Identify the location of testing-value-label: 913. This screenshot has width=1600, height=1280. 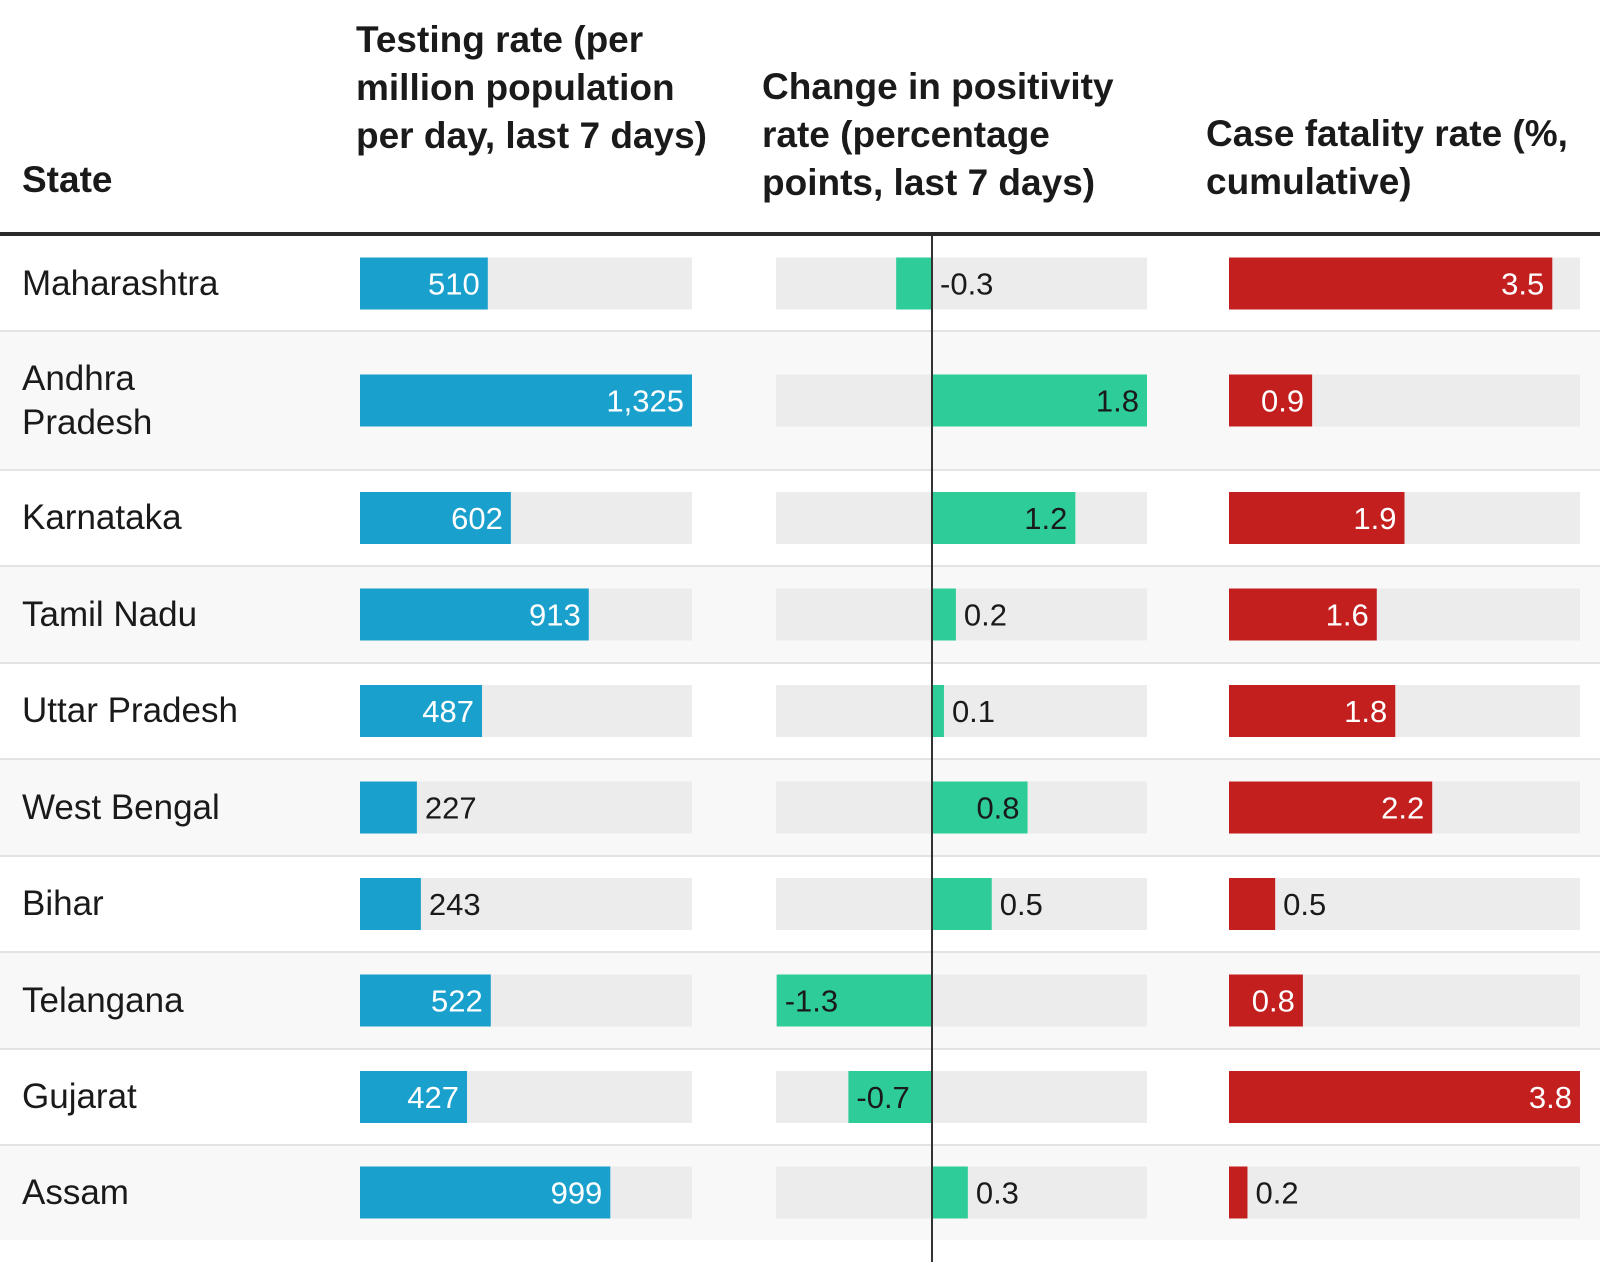
(555, 615).